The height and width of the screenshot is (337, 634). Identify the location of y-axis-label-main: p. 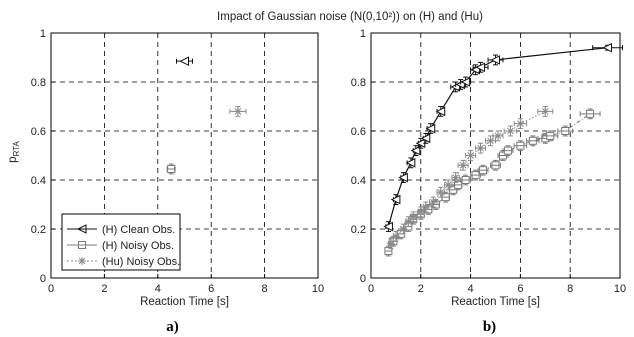
(13, 159).